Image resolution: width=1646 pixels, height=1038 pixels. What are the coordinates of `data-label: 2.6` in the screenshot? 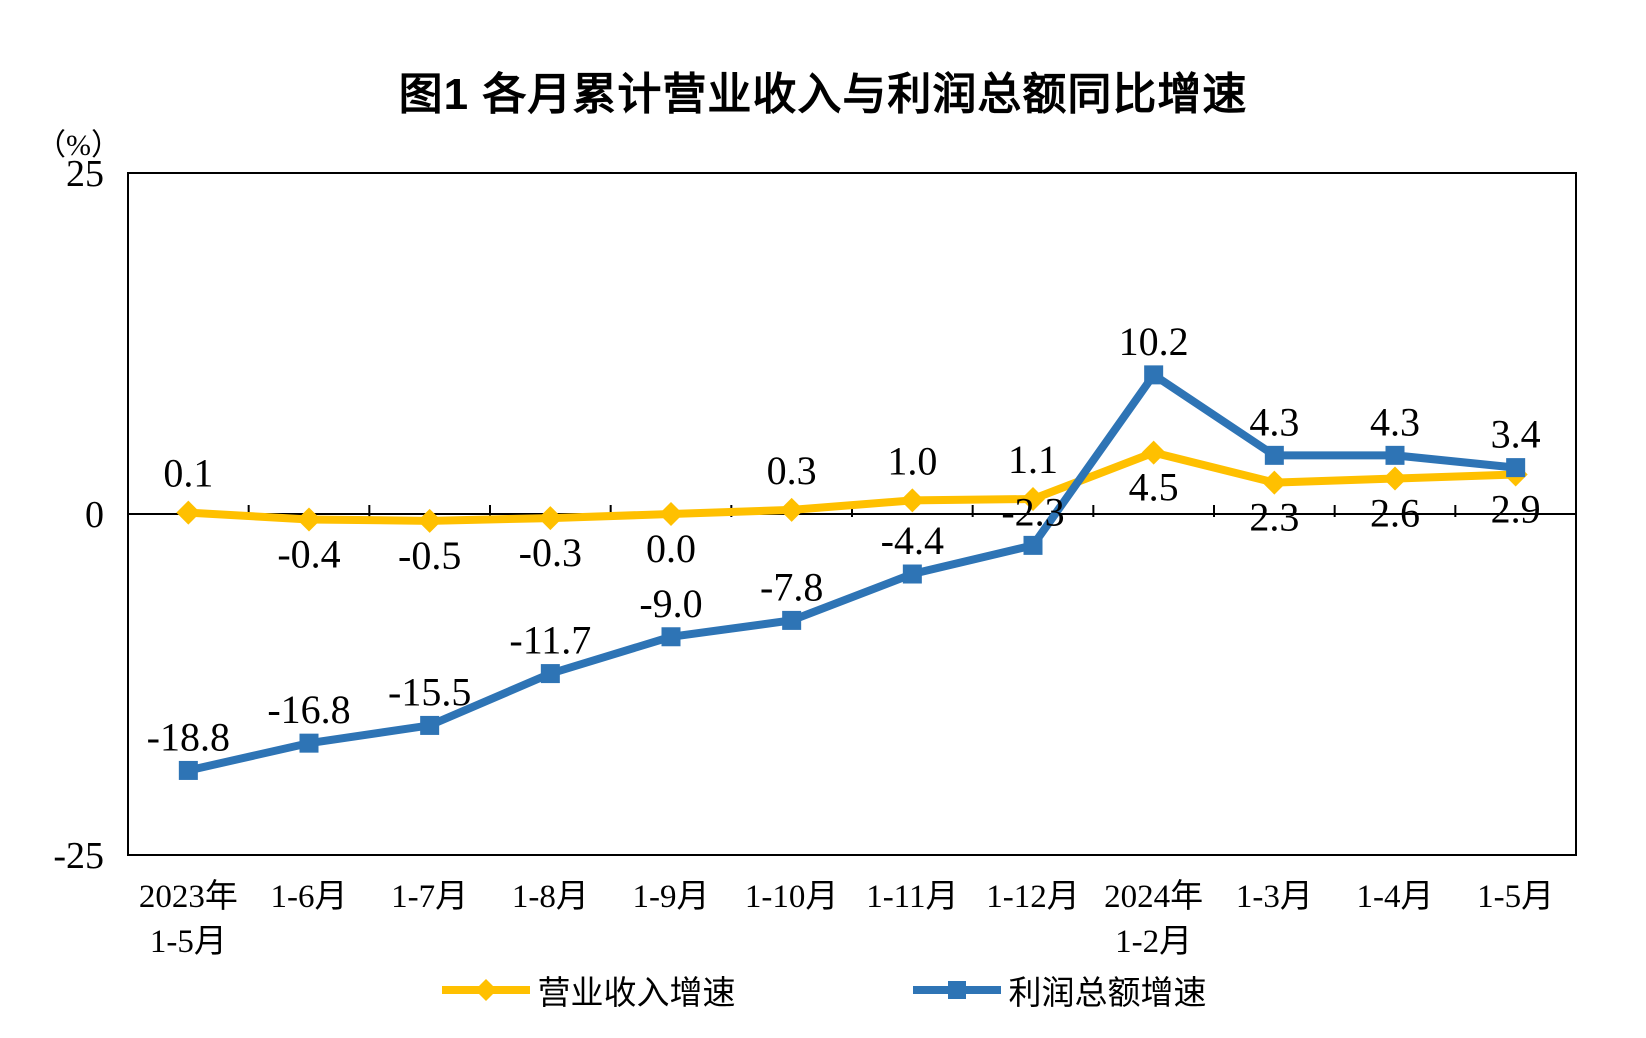 It's located at (1395, 513).